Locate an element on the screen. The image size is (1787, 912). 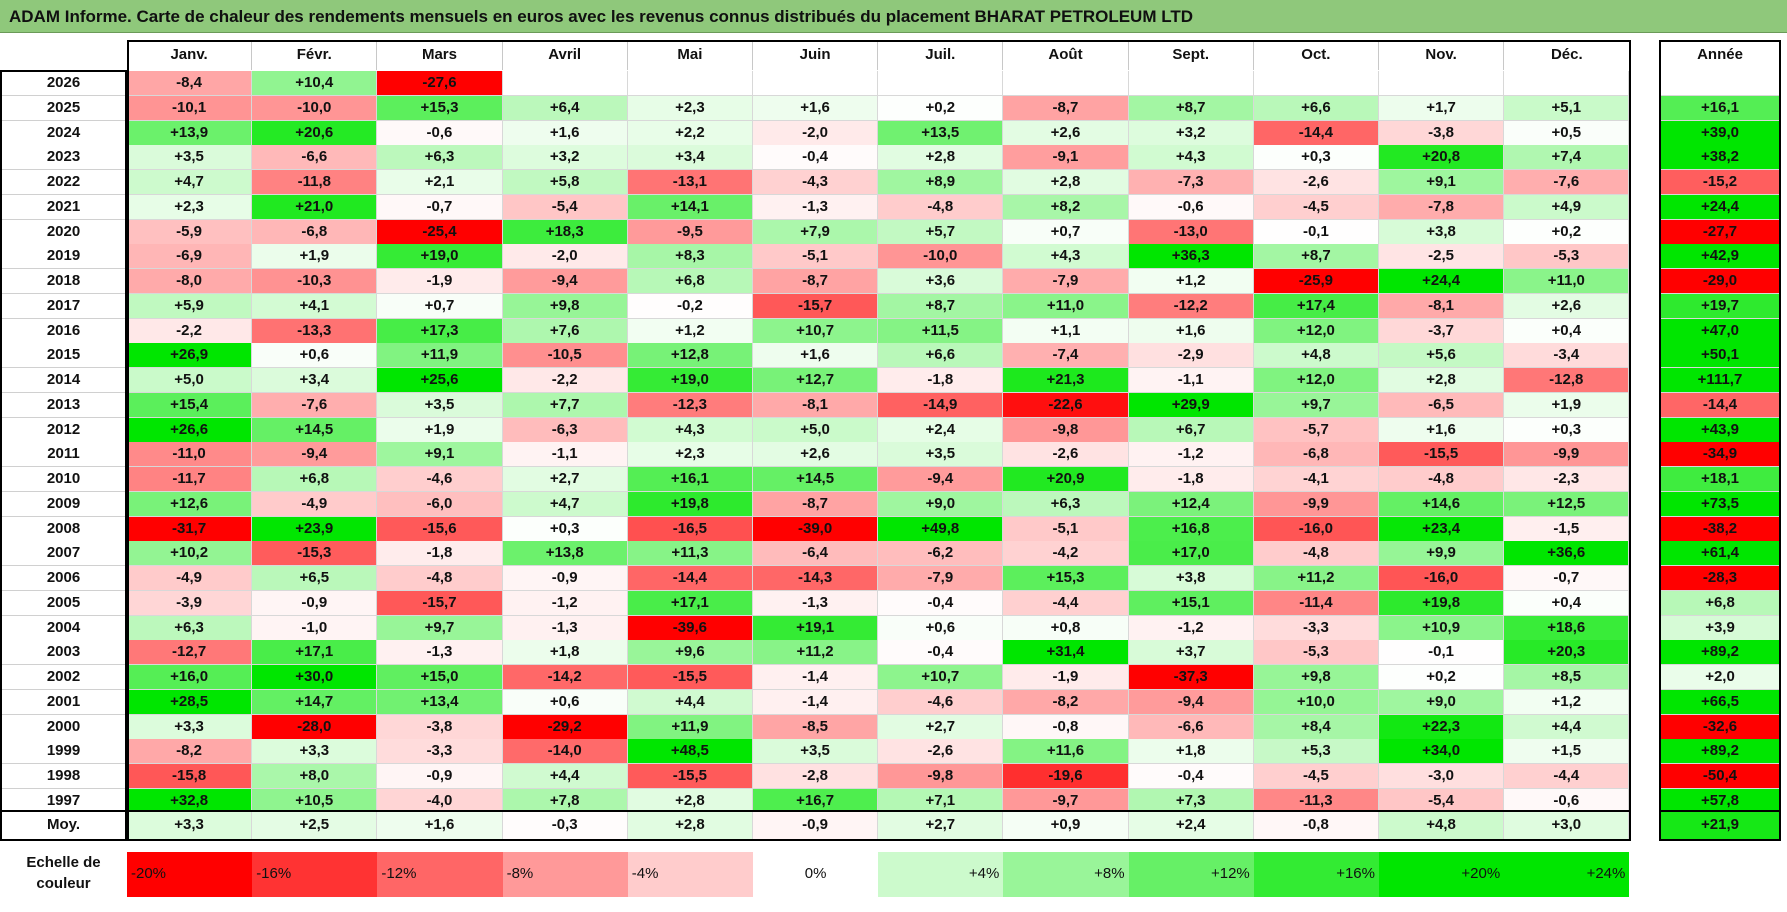
heat-cell-2025-2: -10,0 is located at coordinates (315, 108).